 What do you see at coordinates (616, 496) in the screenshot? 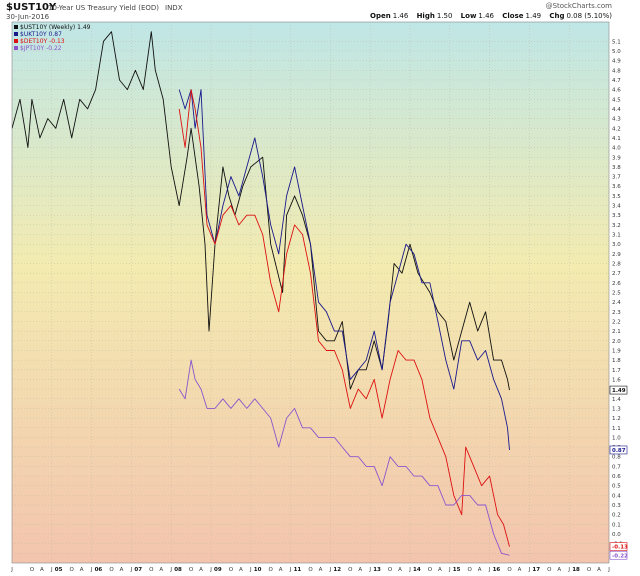
I see `y-tick-label: 0.4` at bounding box center [616, 496].